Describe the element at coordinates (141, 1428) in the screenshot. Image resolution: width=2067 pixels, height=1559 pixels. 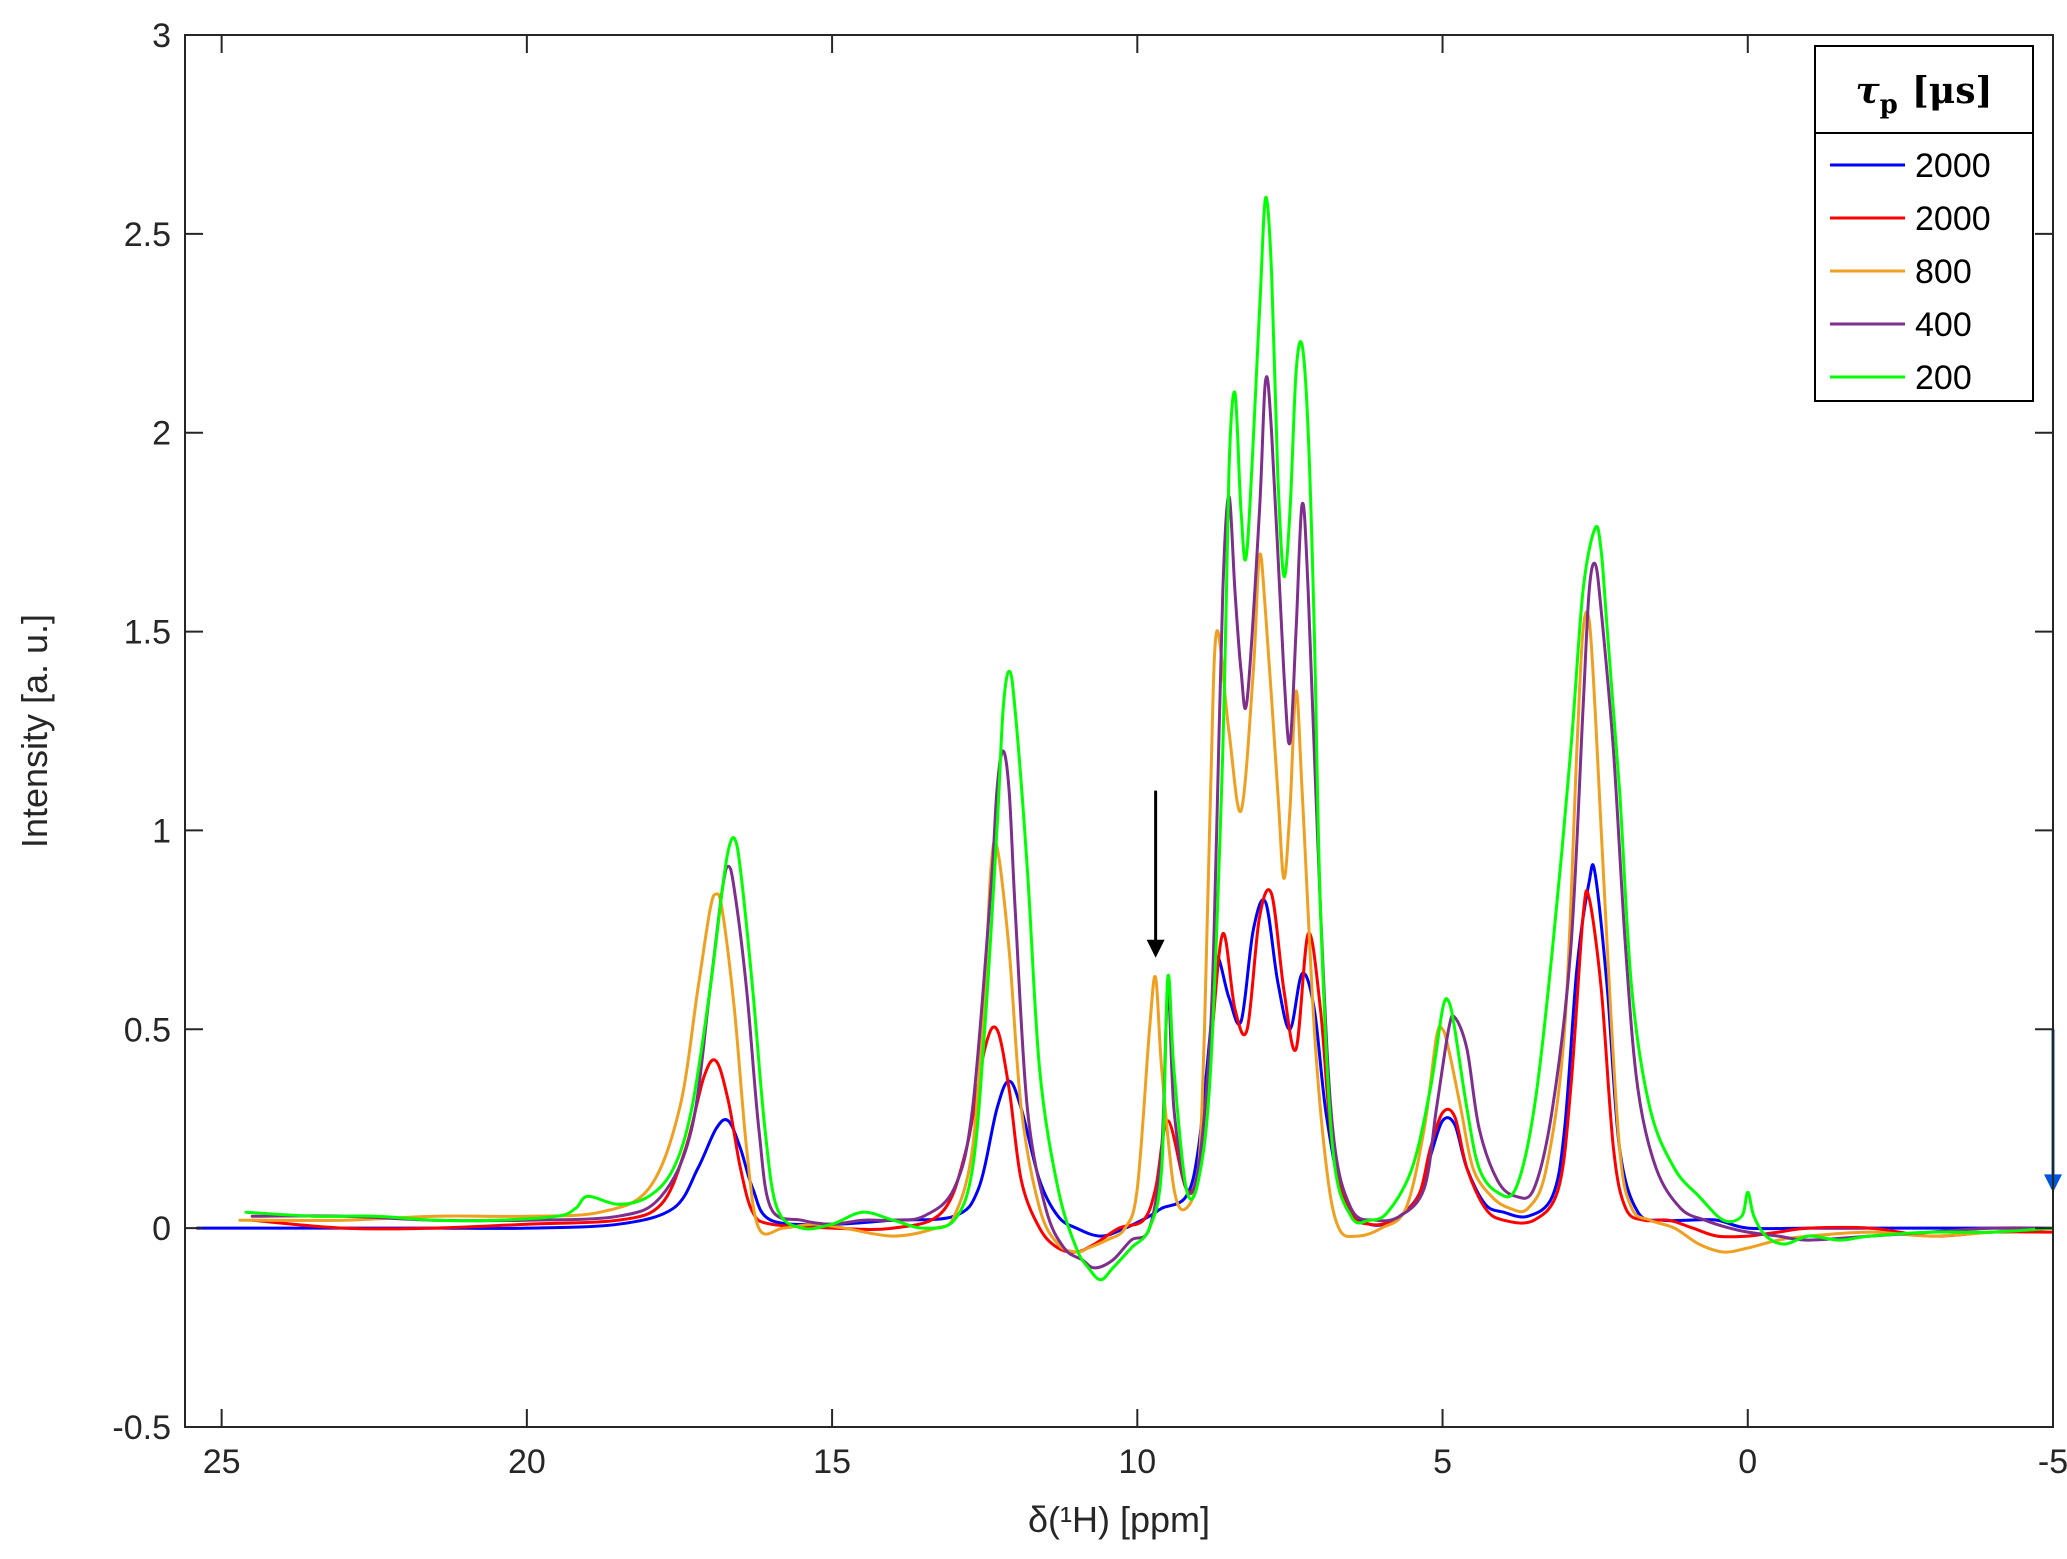
I see `y-tick-label: -0.5` at that location.